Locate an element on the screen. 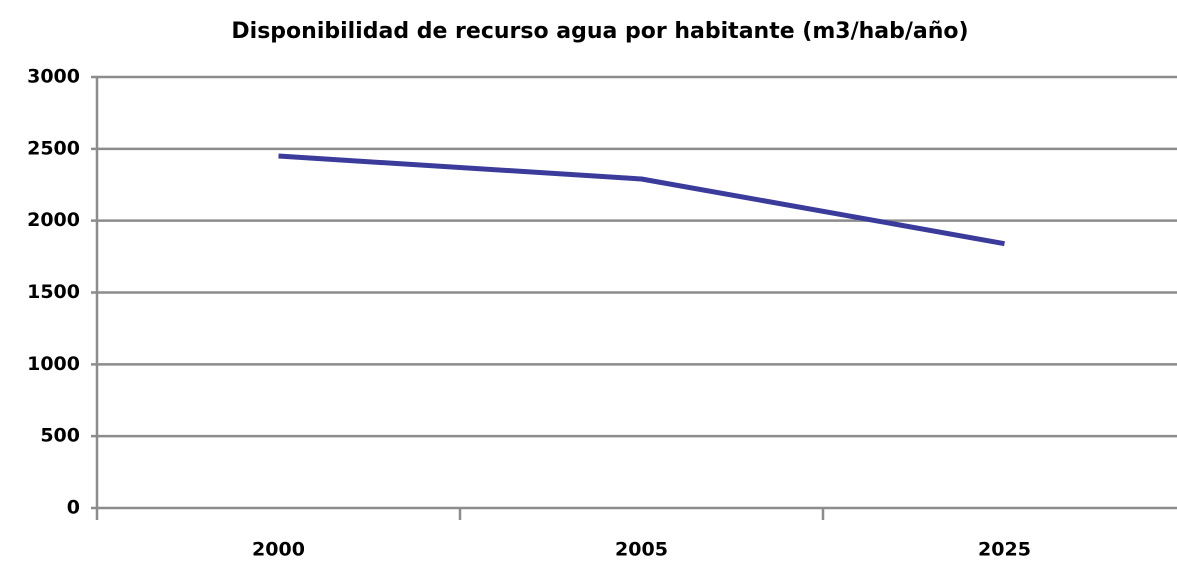 The image size is (1177, 569). x-tick-label: 2025 is located at coordinates (1004, 550).